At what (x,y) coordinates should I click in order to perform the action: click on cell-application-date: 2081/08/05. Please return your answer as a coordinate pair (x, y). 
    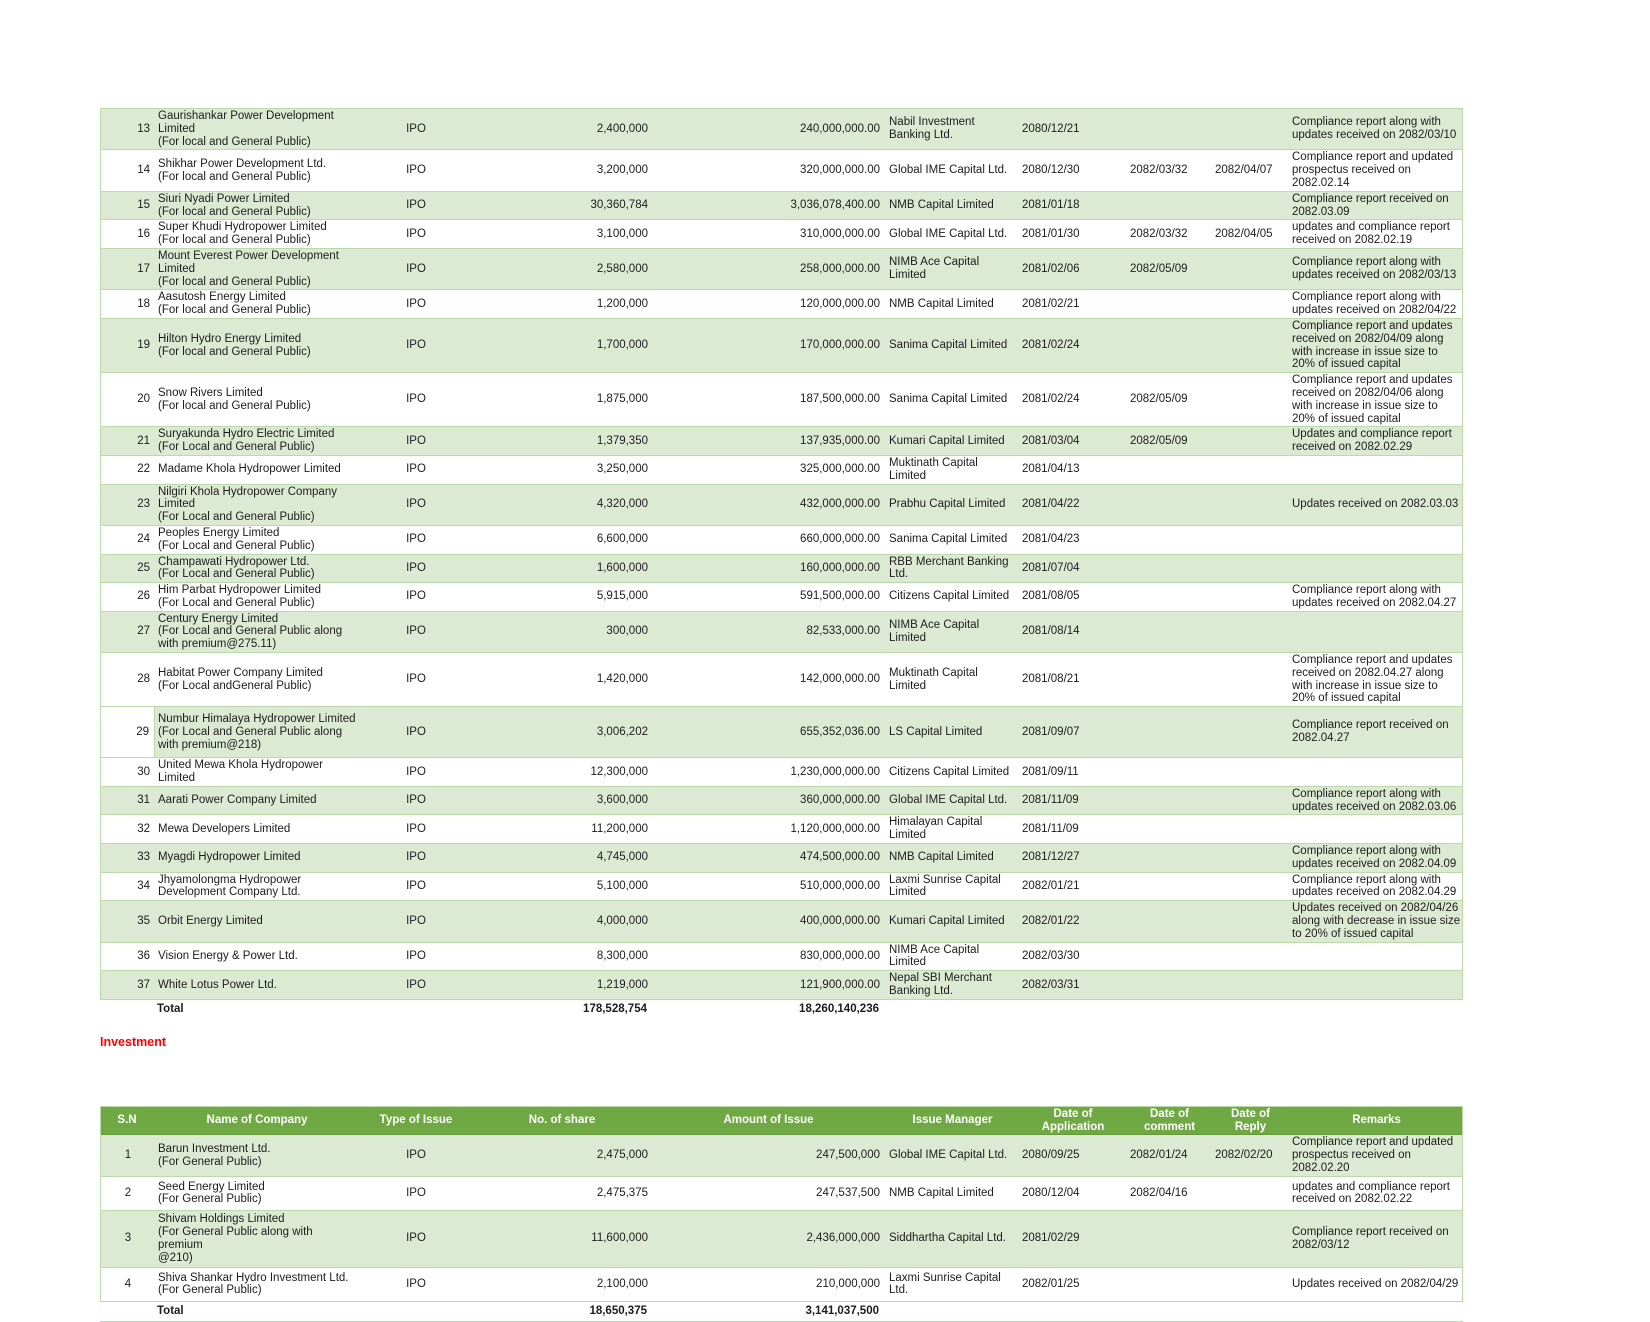
    Looking at the image, I should click on (1051, 596).